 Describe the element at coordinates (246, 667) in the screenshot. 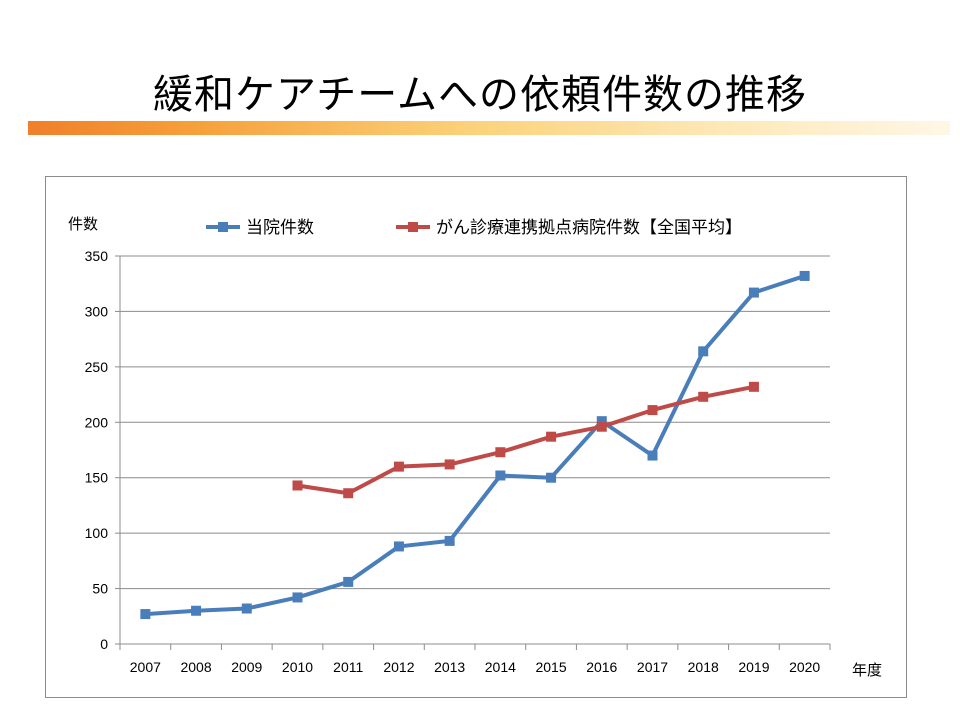

I see `x-tick-label: 2009` at that location.